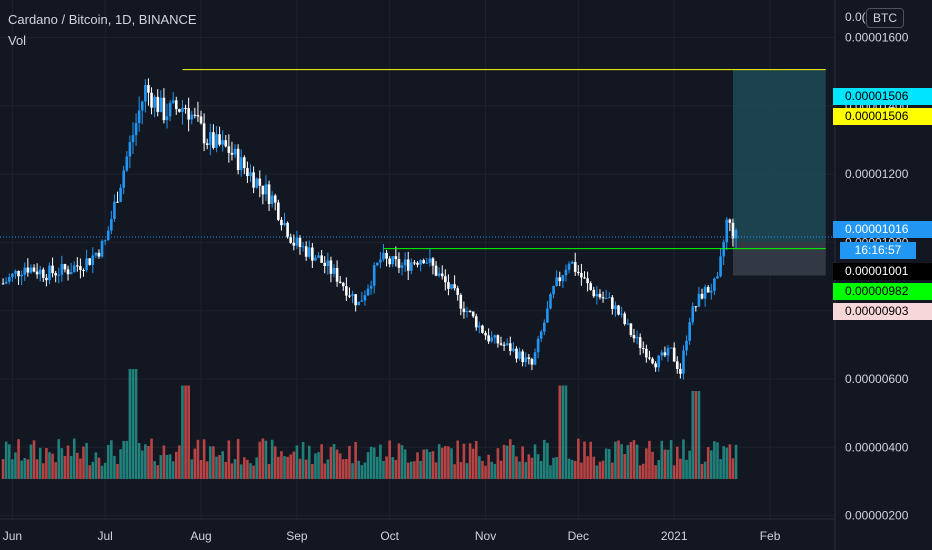 The height and width of the screenshot is (550, 932). I want to click on target-price-label: 0.00001506, so click(882, 96).